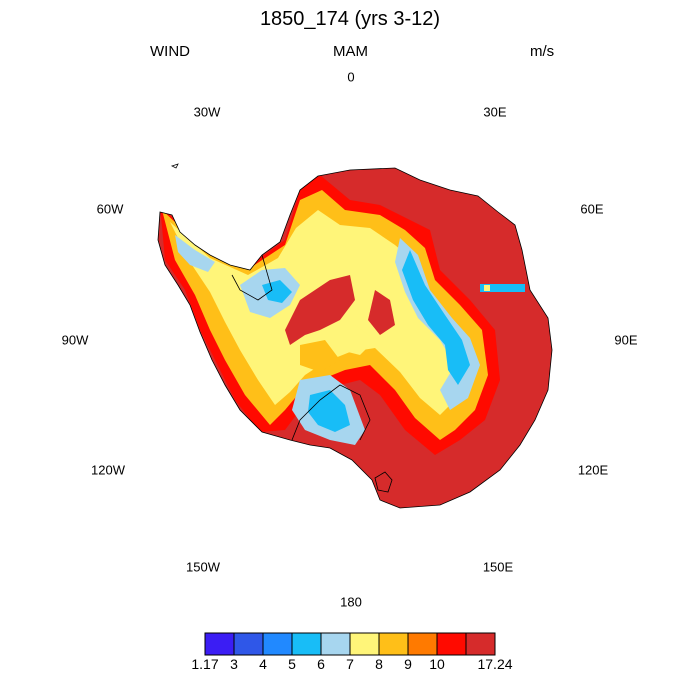 This screenshot has width=700, height=700. I want to click on field-band-10-17-interior-center, so click(381, 312).